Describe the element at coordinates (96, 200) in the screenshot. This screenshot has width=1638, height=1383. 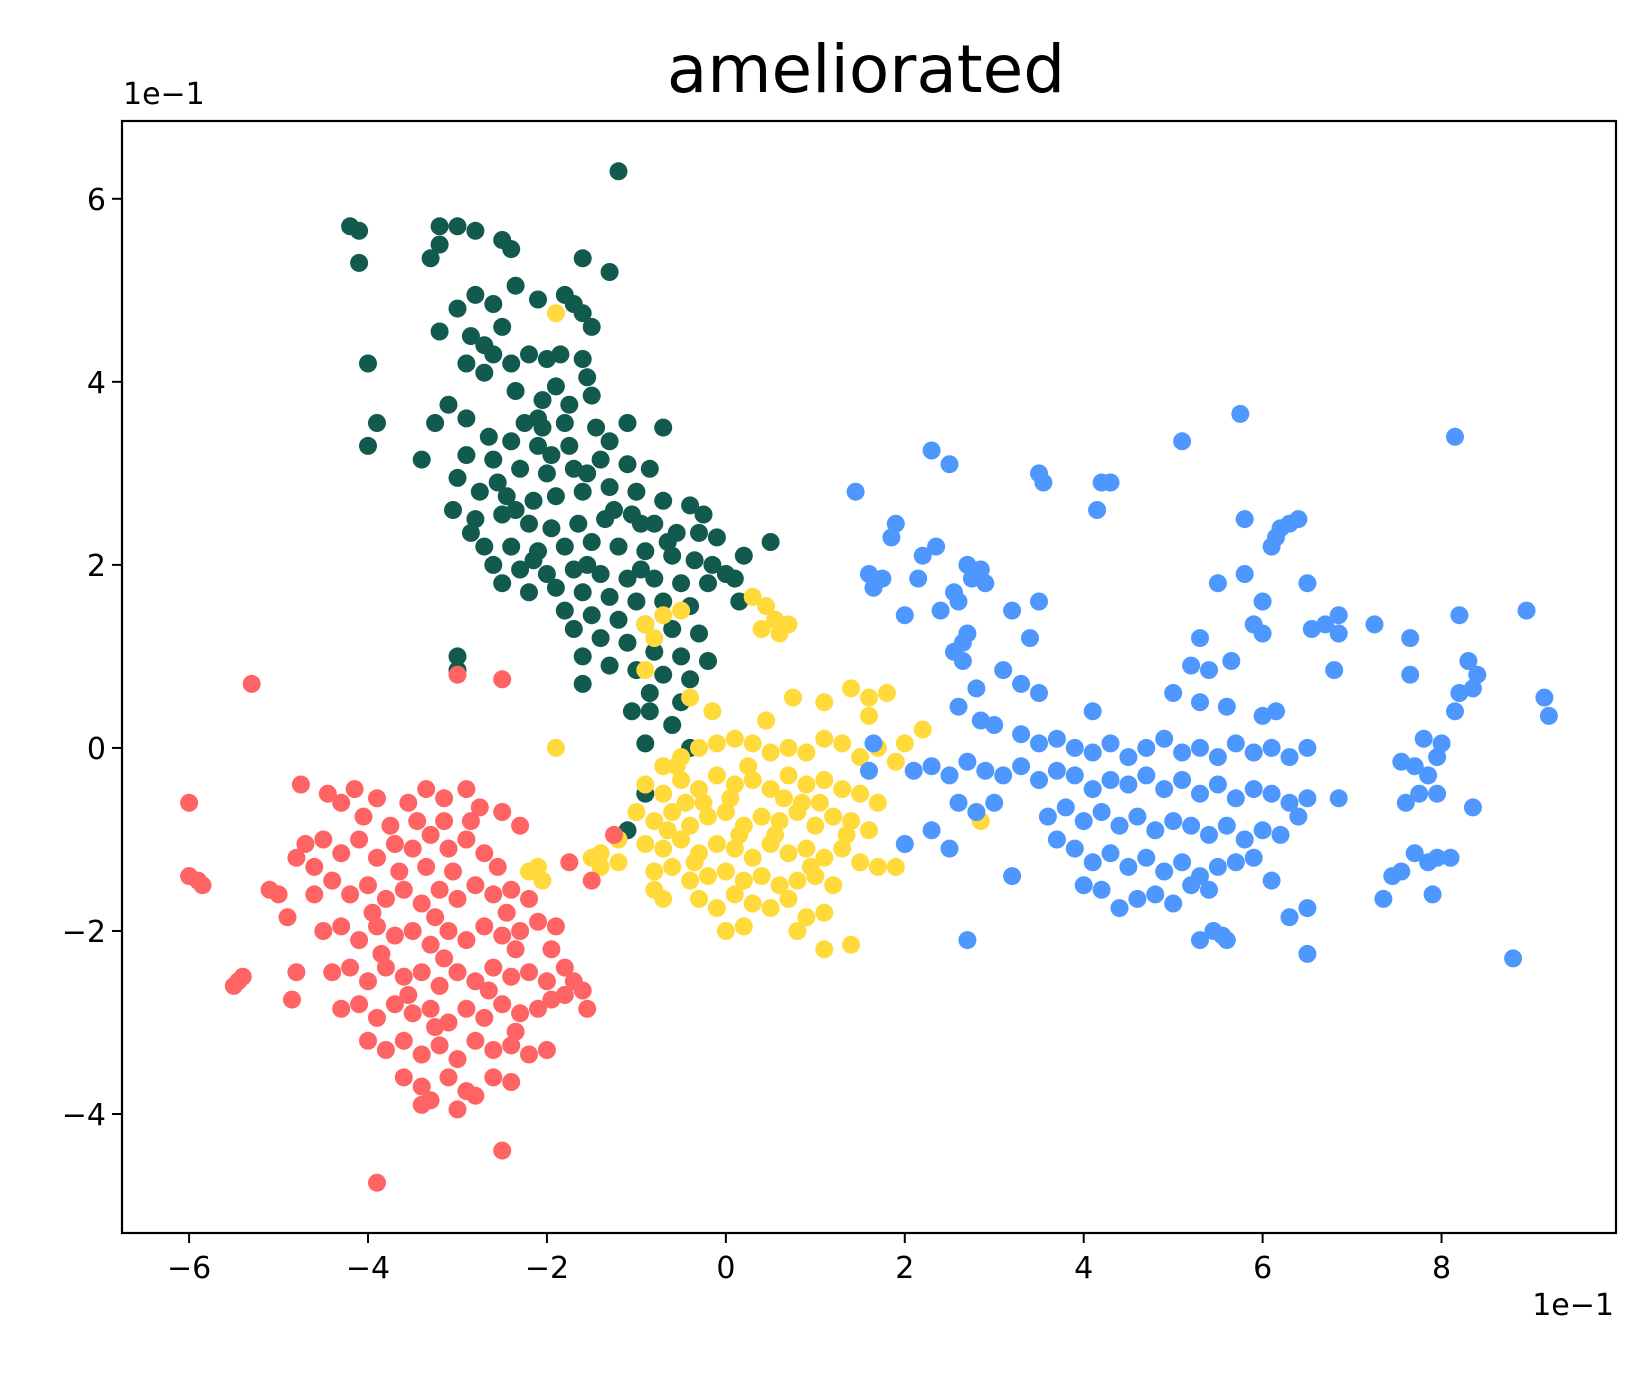
I see `y-tick-label: 6` at that location.